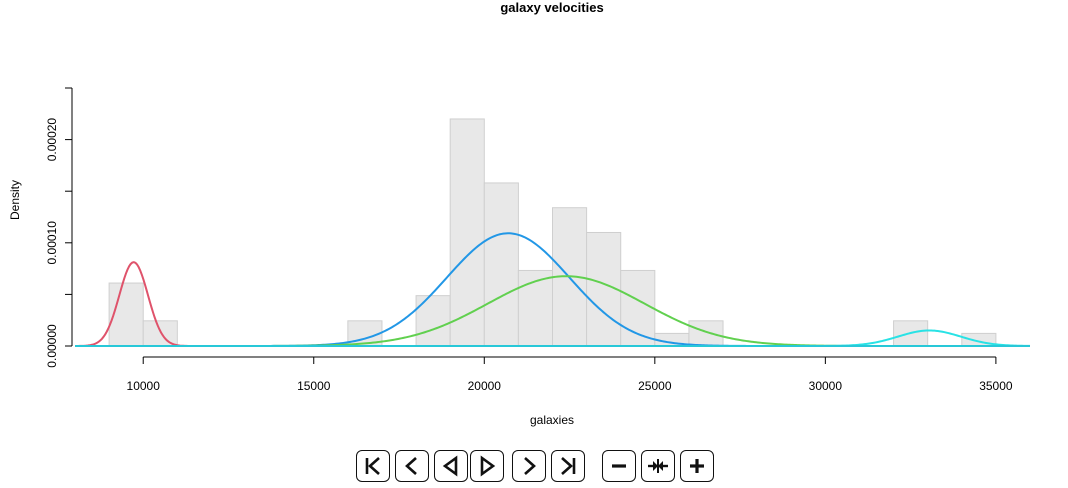 This screenshot has width=1068, height=488. I want to click on minus-icon, so click(619, 466).